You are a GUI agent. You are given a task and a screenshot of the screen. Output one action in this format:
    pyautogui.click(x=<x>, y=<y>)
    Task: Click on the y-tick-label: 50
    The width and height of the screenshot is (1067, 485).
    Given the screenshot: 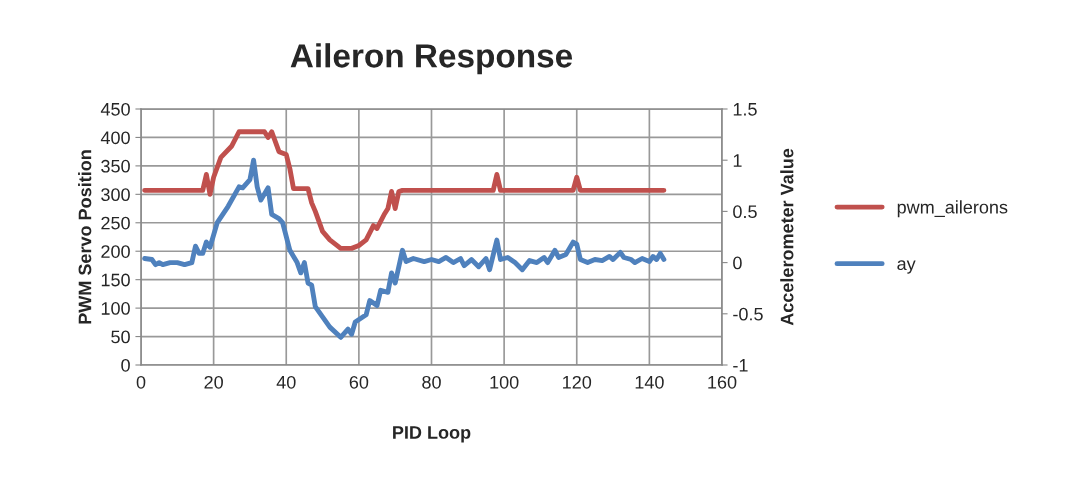 What is the action you would take?
    pyautogui.click(x=120, y=337)
    